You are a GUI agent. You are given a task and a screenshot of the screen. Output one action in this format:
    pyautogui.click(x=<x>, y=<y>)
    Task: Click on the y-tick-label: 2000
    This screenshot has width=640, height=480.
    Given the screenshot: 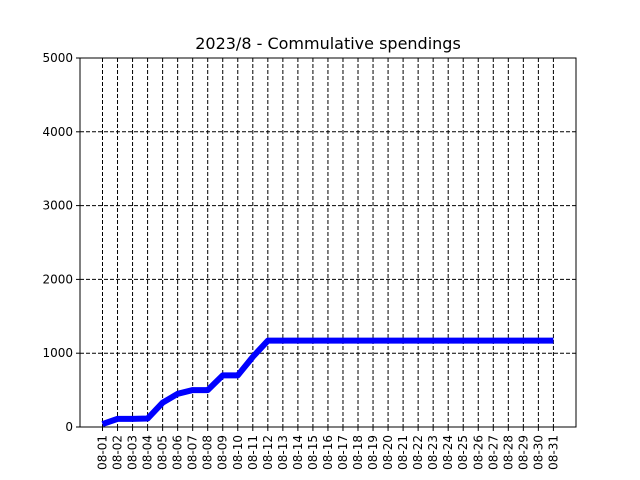 What is the action you would take?
    pyautogui.click(x=57, y=279)
    